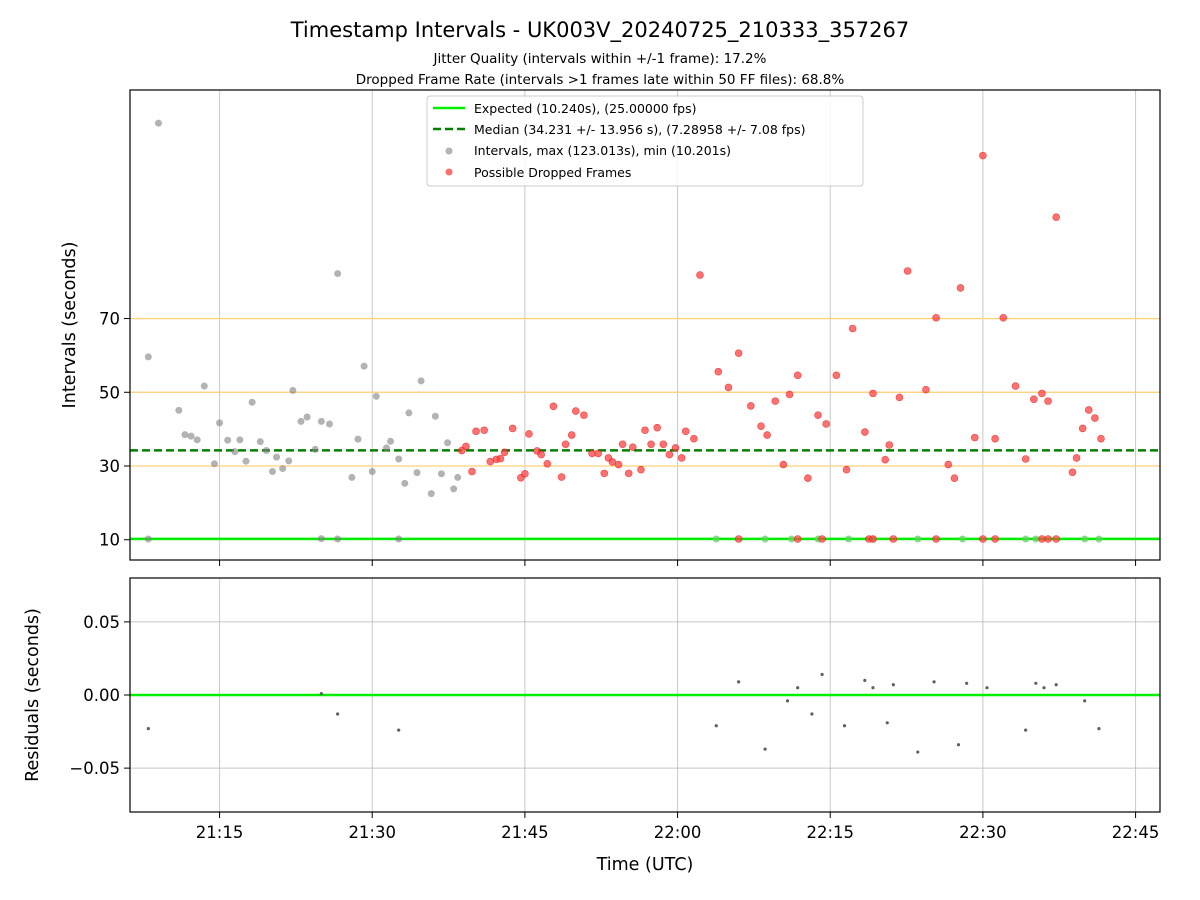  Describe the element at coordinates (109, 540) in the screenshot. I see `top-y-tick-label: 10` at that location.